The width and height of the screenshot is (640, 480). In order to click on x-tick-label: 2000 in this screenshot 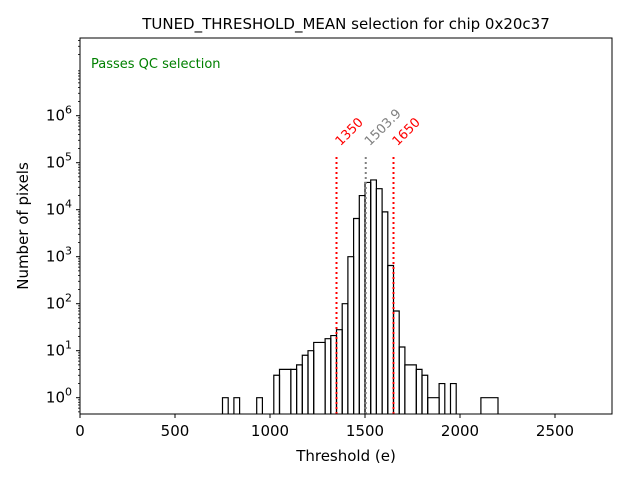, I will do `click(460, 431)`.